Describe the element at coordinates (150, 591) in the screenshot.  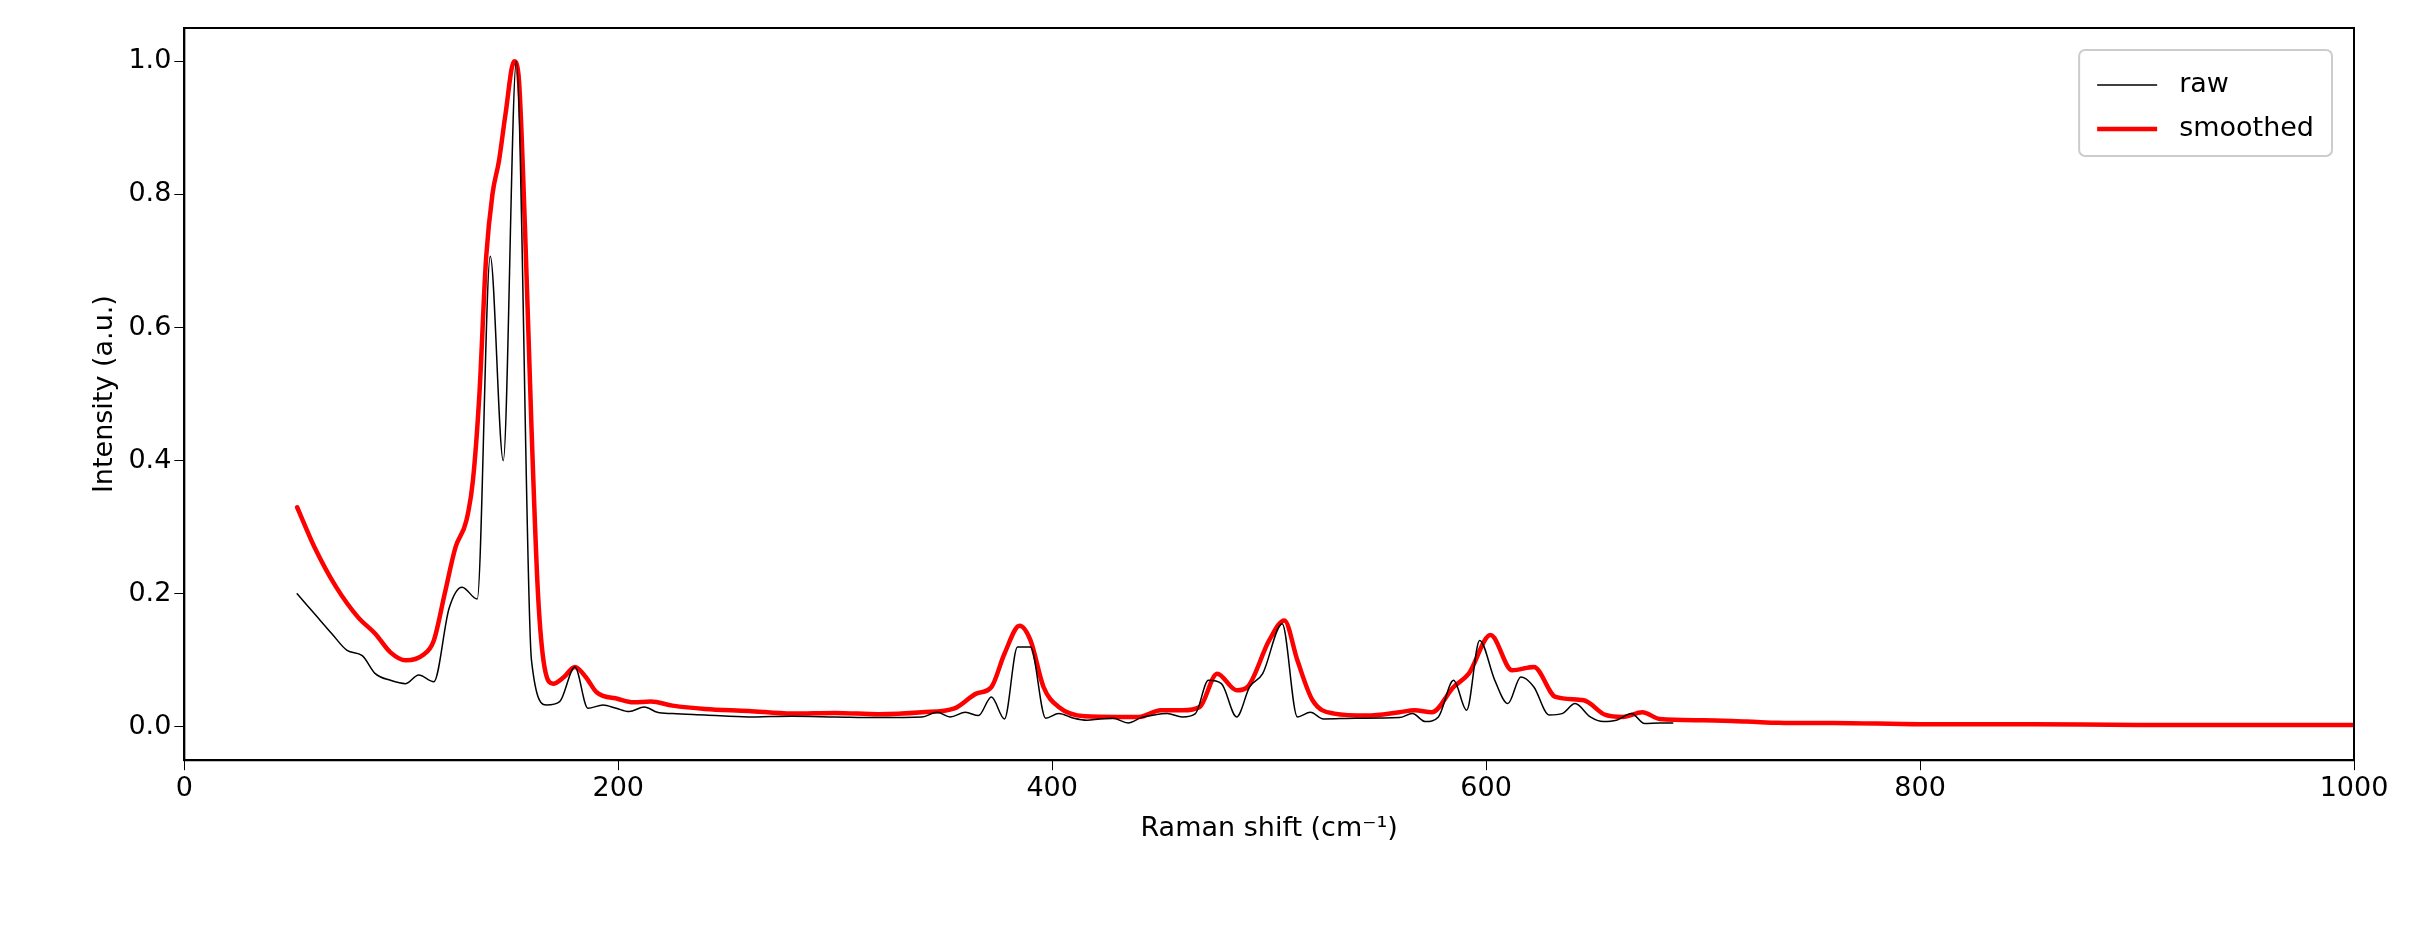
I see `y-tick-label: 0.2` at that location.